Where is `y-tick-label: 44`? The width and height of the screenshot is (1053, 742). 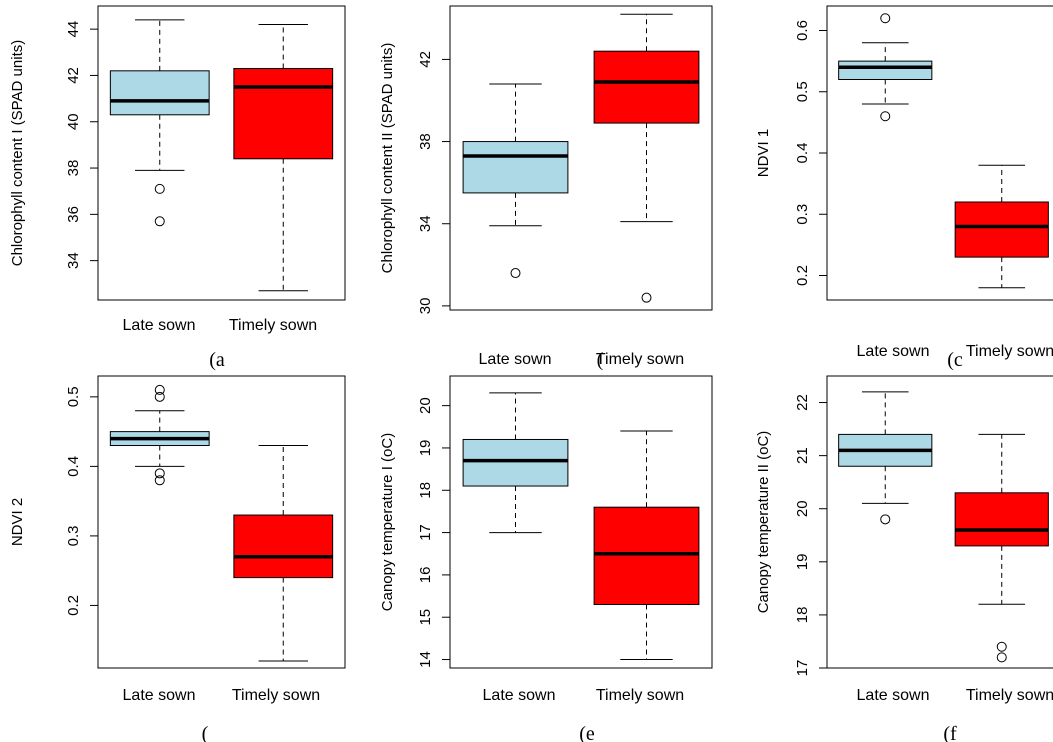
y-tick-label: 44 is located at coordinates (73, 29).